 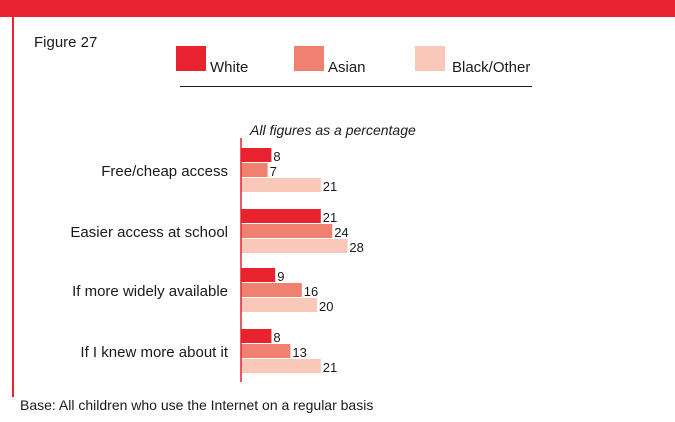 I want to click on category-label-easier-access-at-school: Easier access at school, so click(x=149, y=232).